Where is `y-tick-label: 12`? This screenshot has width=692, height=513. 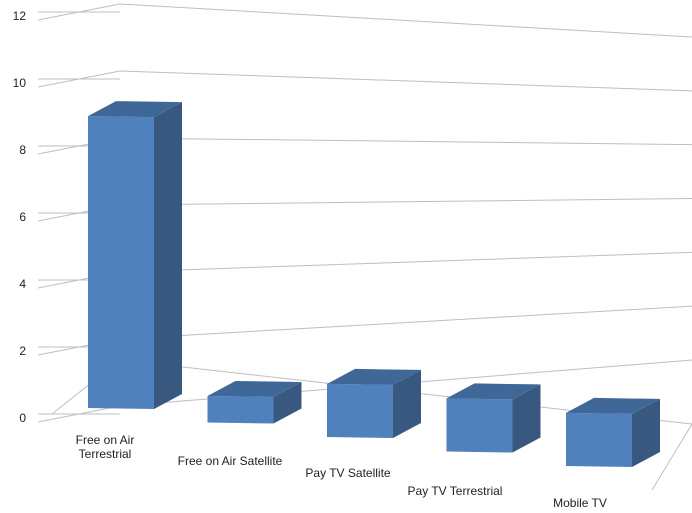
y-tick-label: 12 is located at coordinates (20, 16).